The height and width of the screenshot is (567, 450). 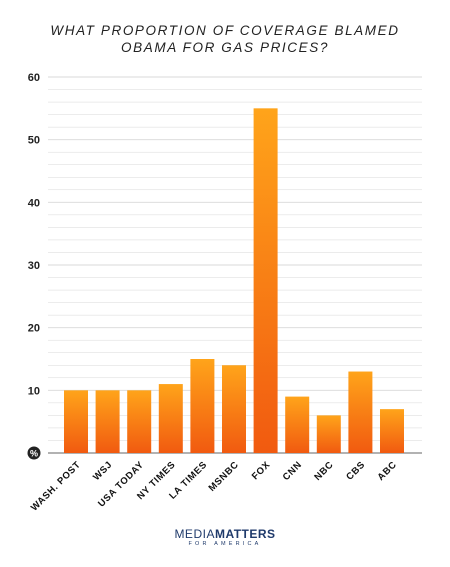 I want to click on y-tick-label: 50, so click(x=34, y=141).